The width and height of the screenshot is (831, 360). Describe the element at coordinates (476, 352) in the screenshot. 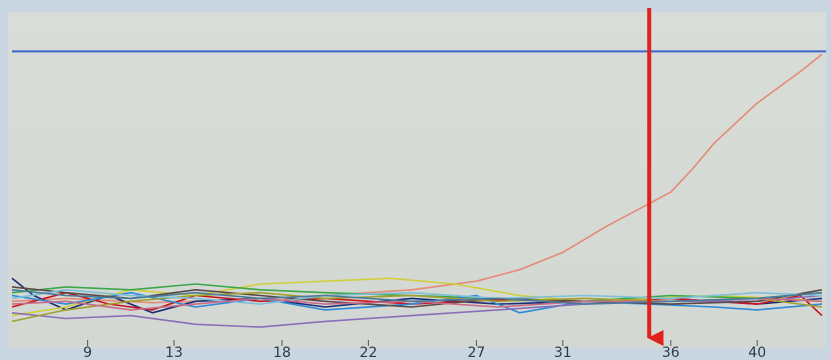

I see `x-tick-label: 27` at that location.